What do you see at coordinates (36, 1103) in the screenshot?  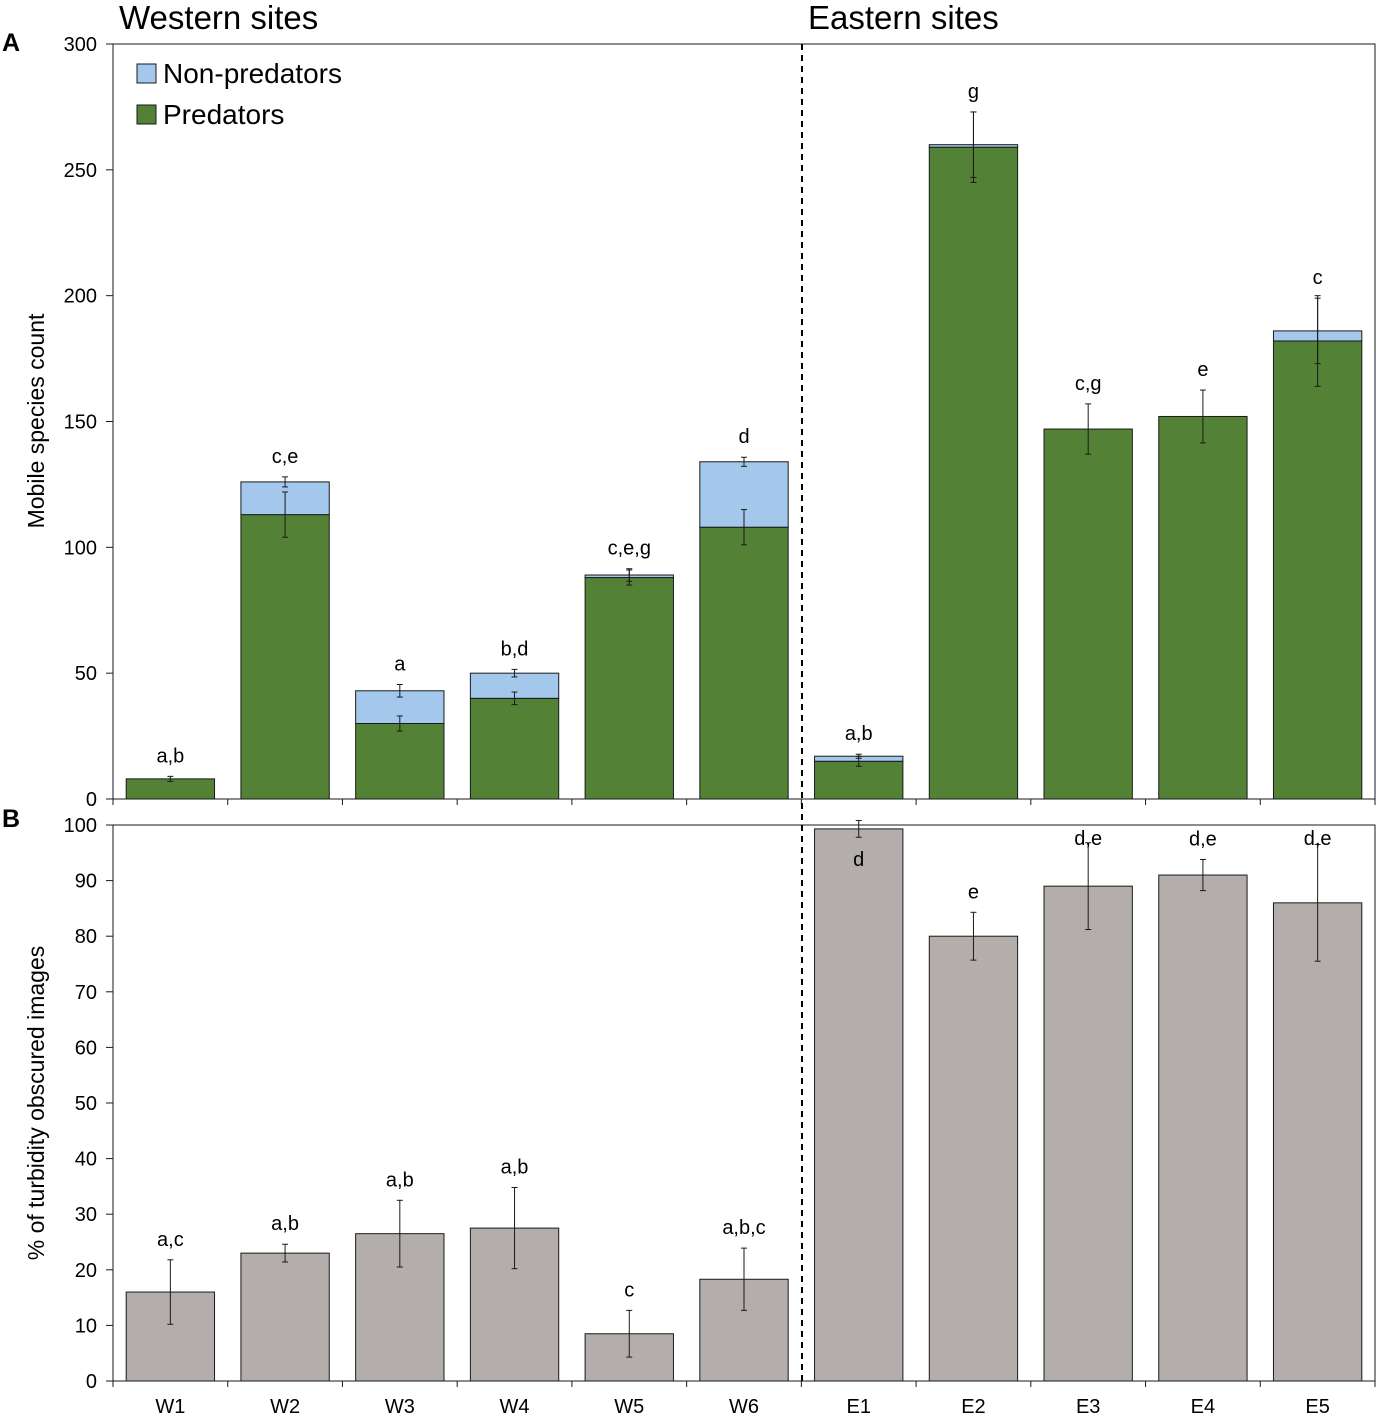 I see `panel-b-y-axis-label: % of turbidity obscured images` at bounding box center [36, 1103].